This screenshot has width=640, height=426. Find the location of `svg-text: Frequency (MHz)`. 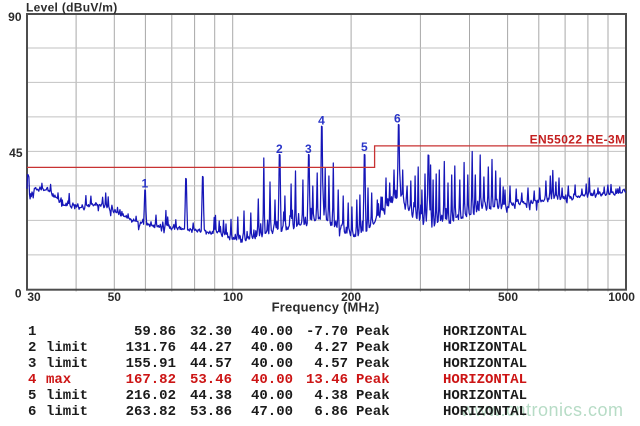

svg-text: Frequency (MHz) is located at coordinates (326, 306).